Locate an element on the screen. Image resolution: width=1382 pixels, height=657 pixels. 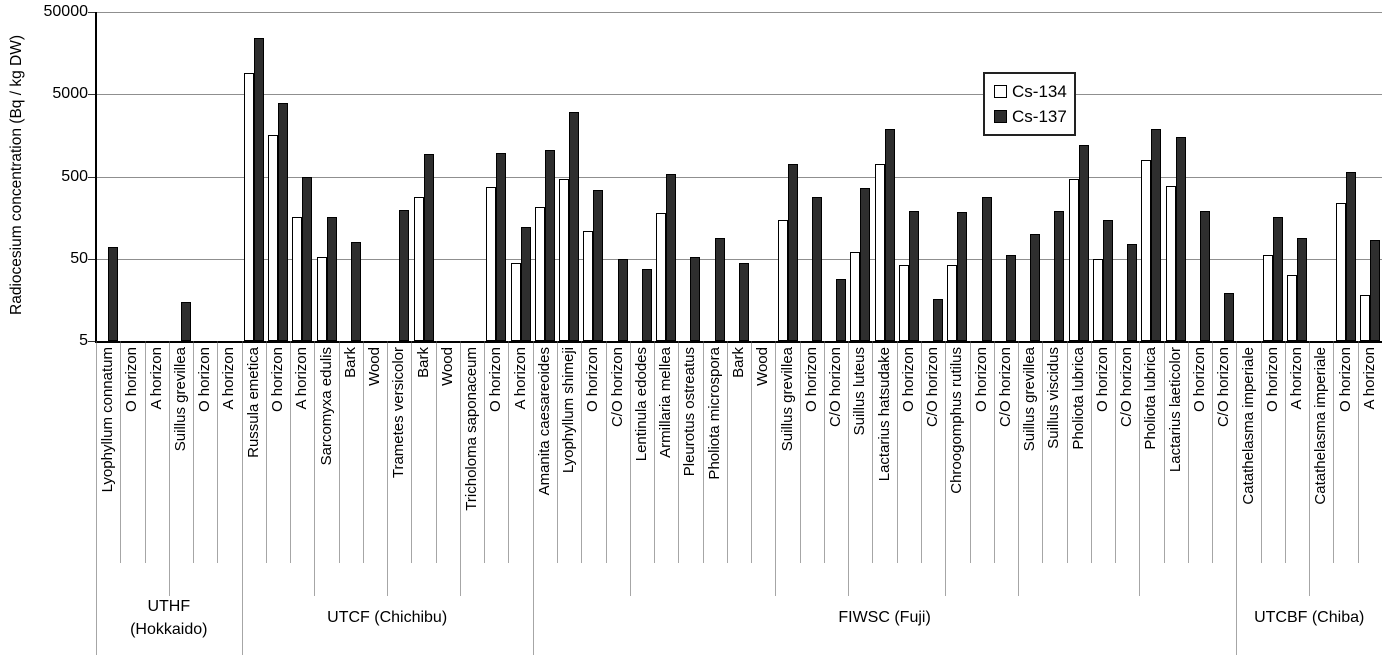
y-tick-label: 500 is located at coordinates (74, 176).